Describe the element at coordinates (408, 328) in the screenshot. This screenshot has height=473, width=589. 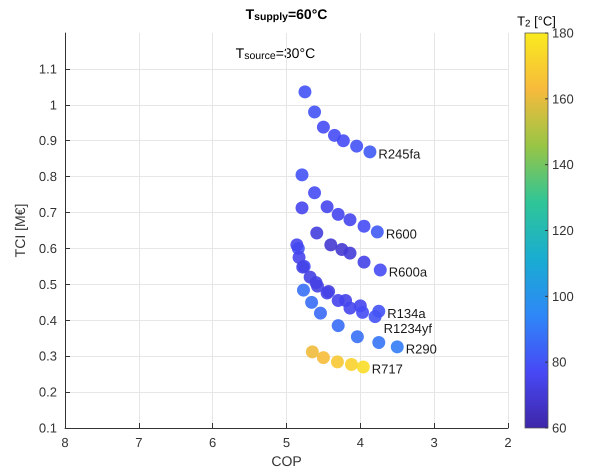
I see `series-label: R1234yf` at that location.